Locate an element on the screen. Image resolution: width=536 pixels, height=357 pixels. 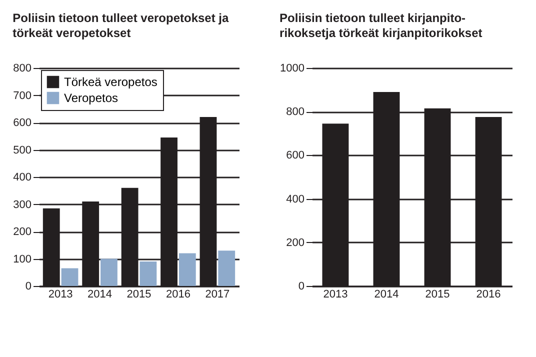
y-tick-label: 100 is located at coordinates (22, 259).